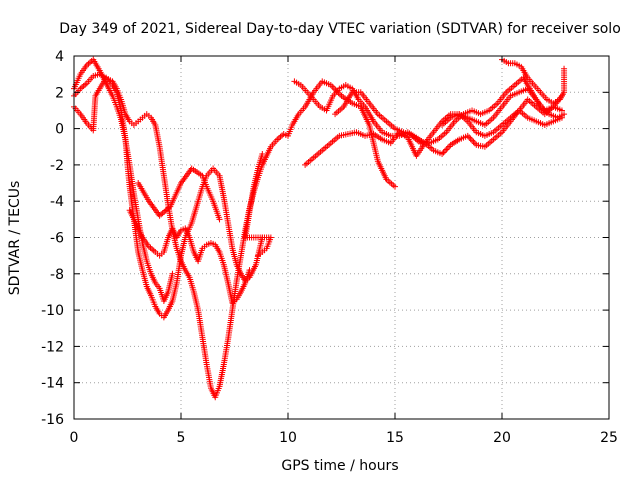 This screenshot has height=480, width=640. What do you see at coordinates (288, 438) in the screenshot?
I see `x-tick-label: 10` at bounding box center [288, 438].